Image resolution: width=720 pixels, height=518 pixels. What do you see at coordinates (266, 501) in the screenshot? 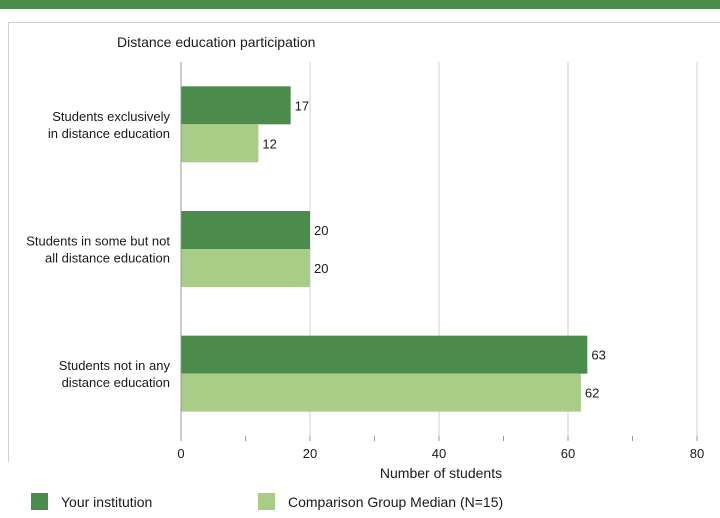
I see `legend-swatch-comparison-group` at bounding box center [266, 501].